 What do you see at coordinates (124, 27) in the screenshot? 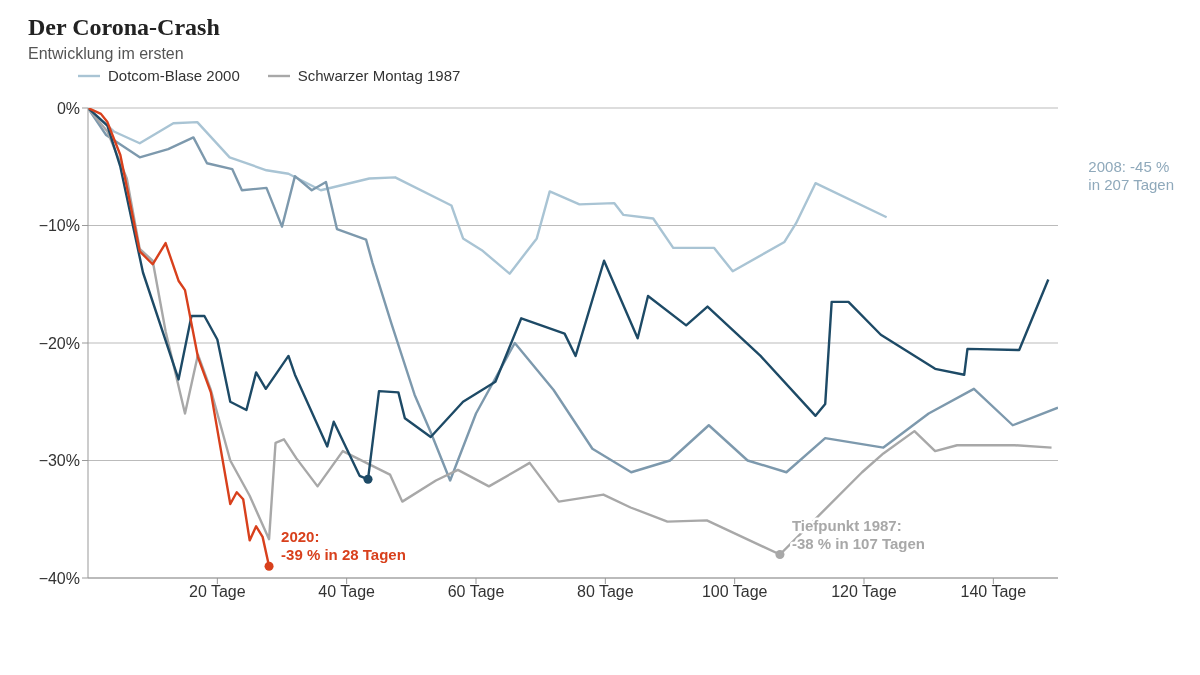
I see `chart-title: Der Corona-Crash` at bounding box center [124, 27].